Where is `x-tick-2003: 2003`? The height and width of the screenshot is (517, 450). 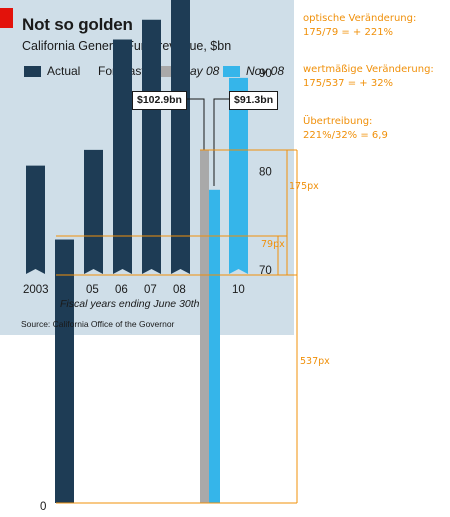 x-tick-2003: 2003 is located at coordinates (36, 290).